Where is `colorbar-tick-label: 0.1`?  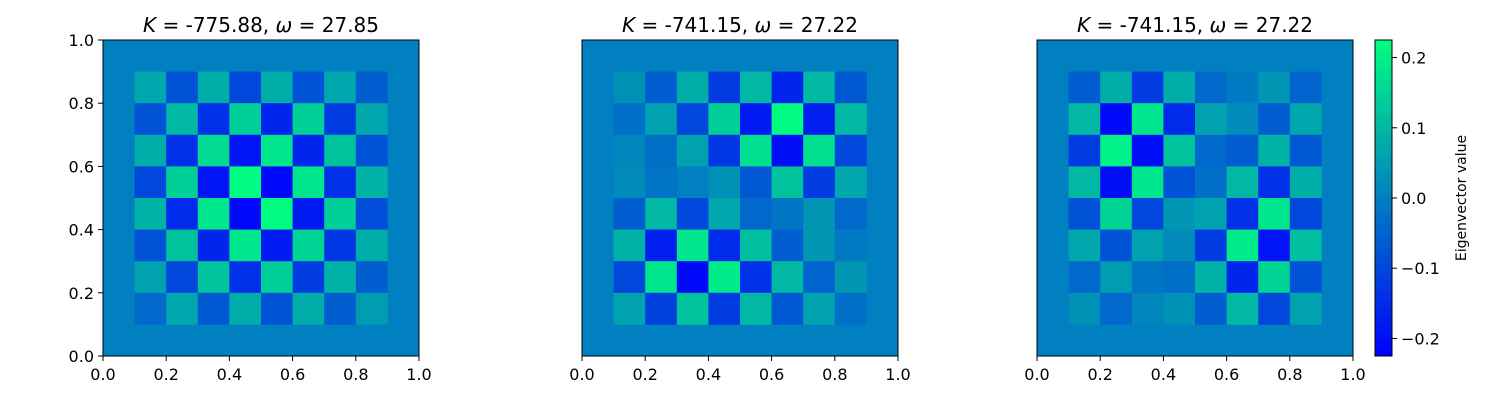
colorbar-tick-label: 0.1 is located at coordinates (1413, 128).